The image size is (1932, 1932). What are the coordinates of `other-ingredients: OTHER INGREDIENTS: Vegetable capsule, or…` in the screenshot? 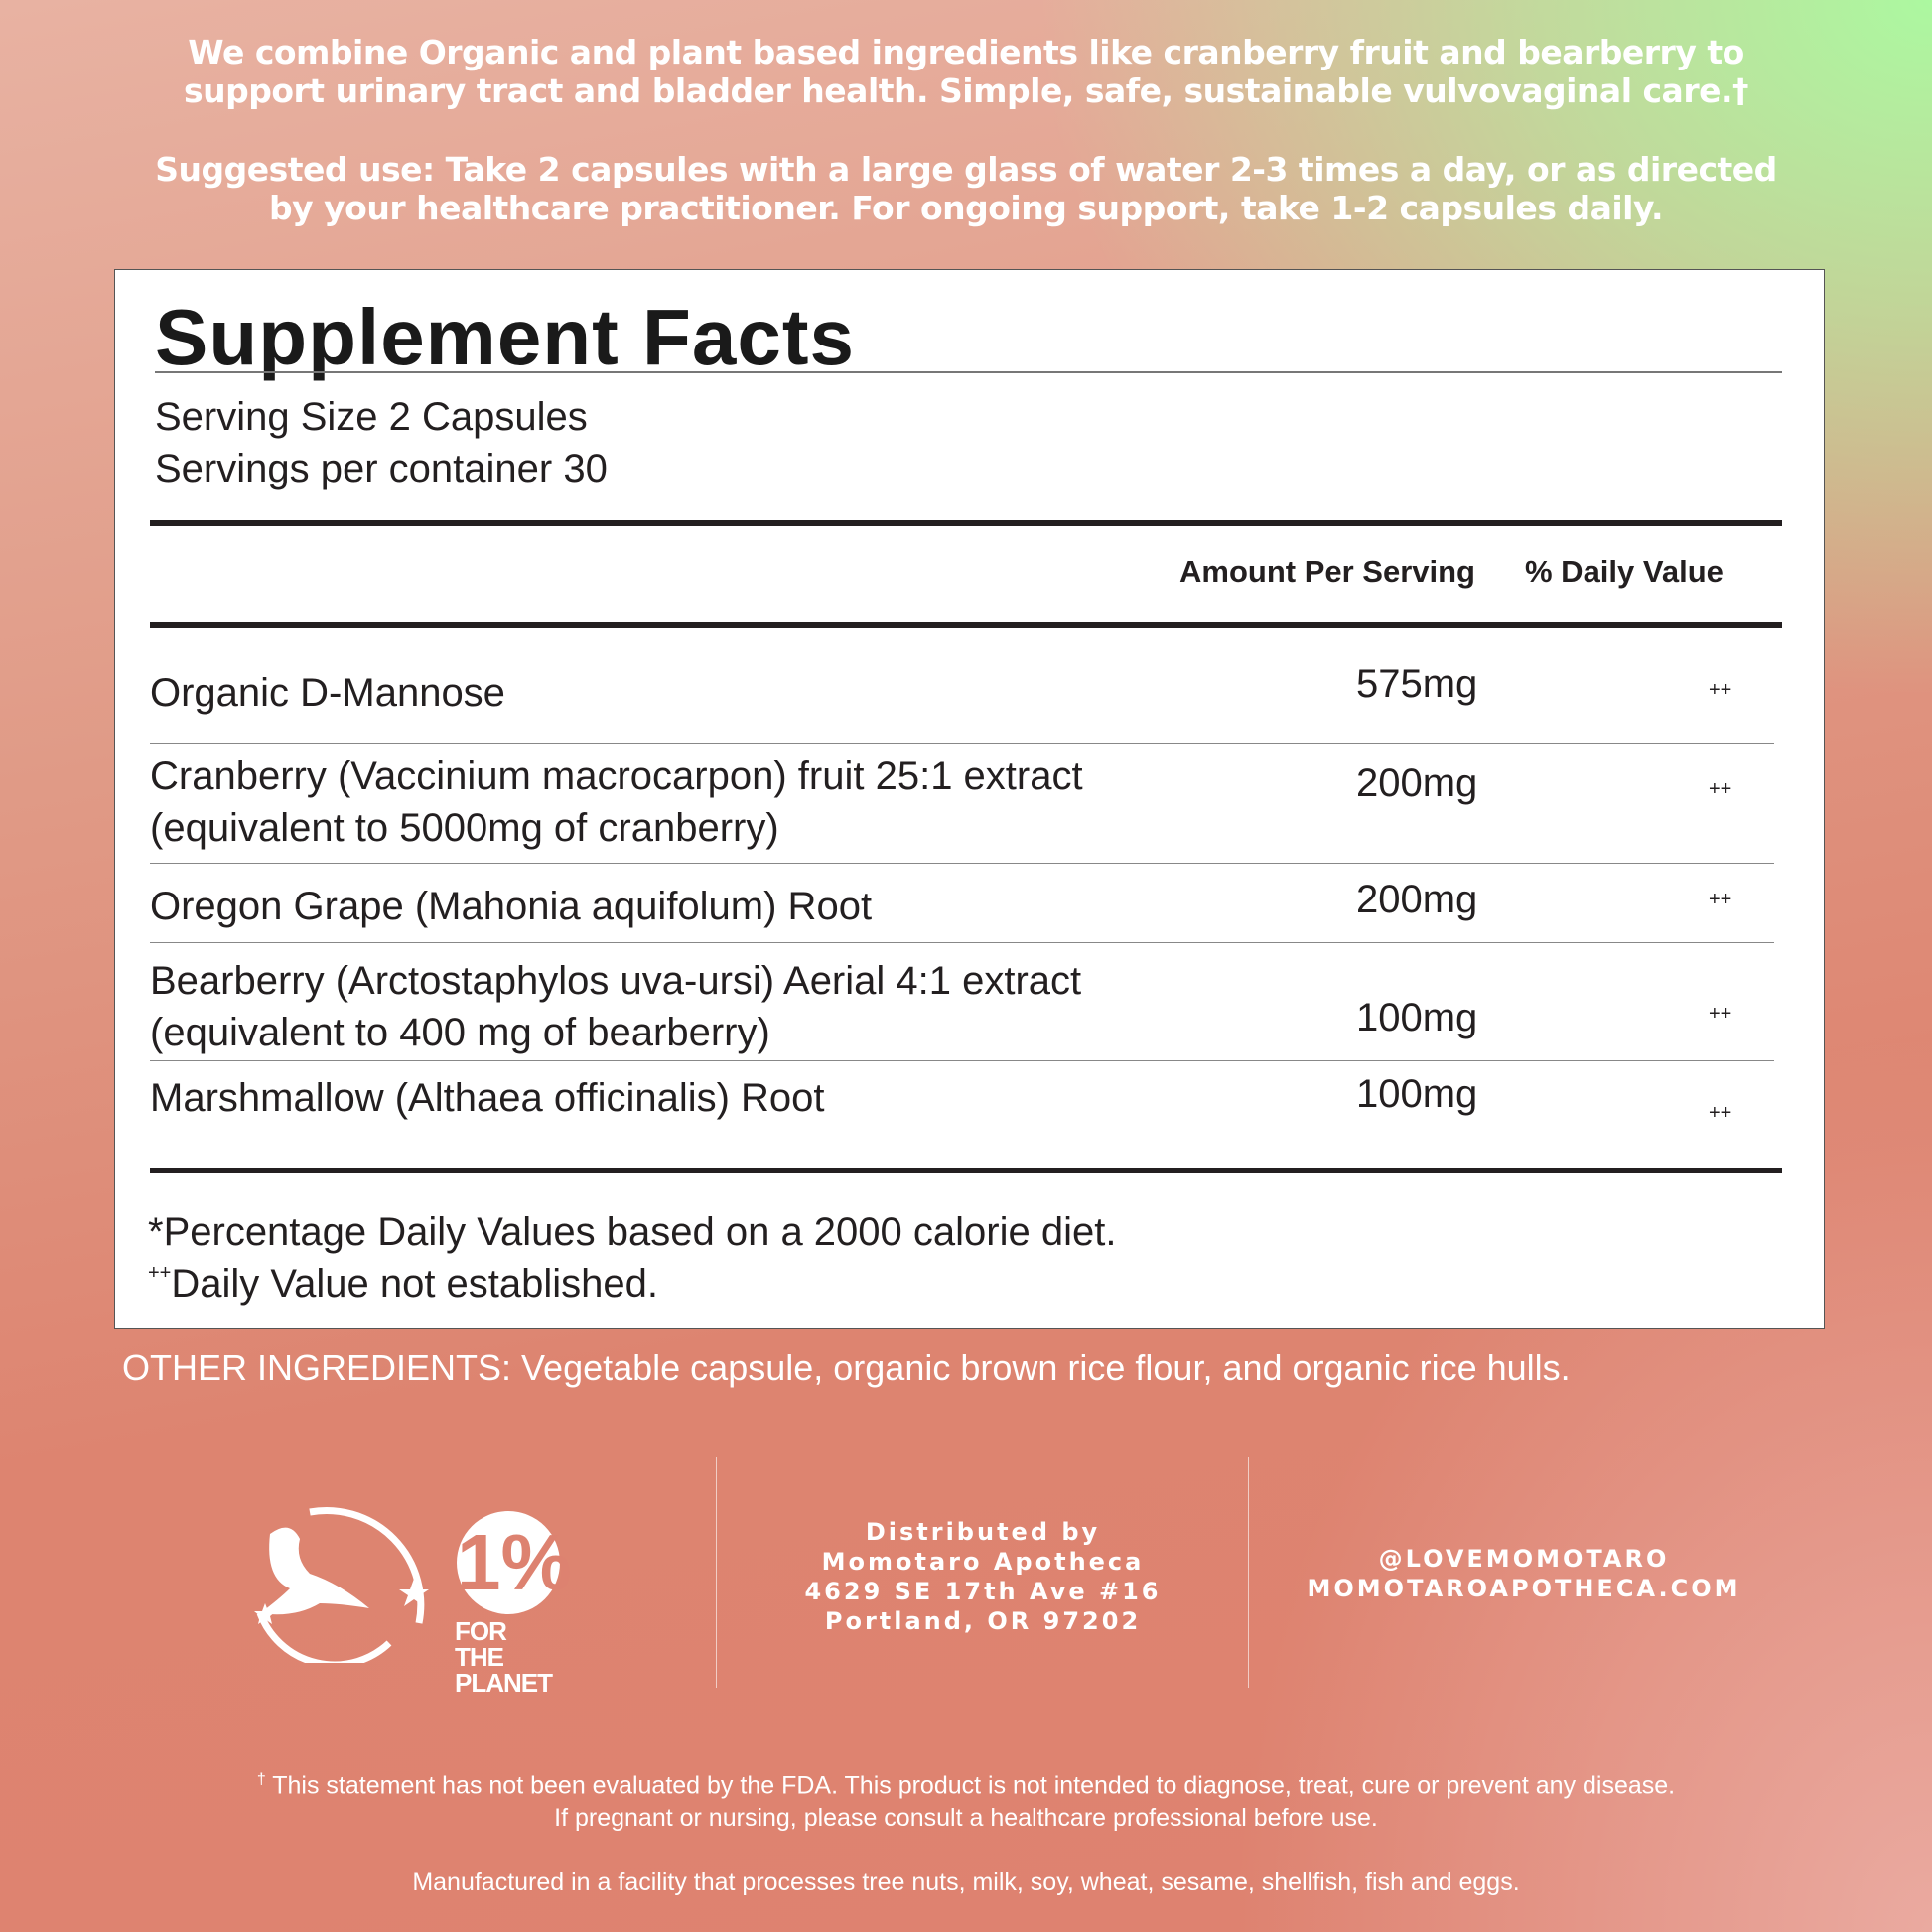 It's located at (846, 1367).